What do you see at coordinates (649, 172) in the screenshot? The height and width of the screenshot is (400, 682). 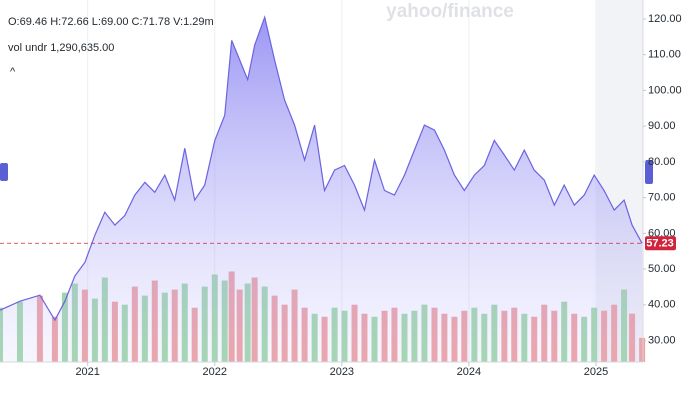 I see `right-scroll-tab` at bounding box center [649, 172].